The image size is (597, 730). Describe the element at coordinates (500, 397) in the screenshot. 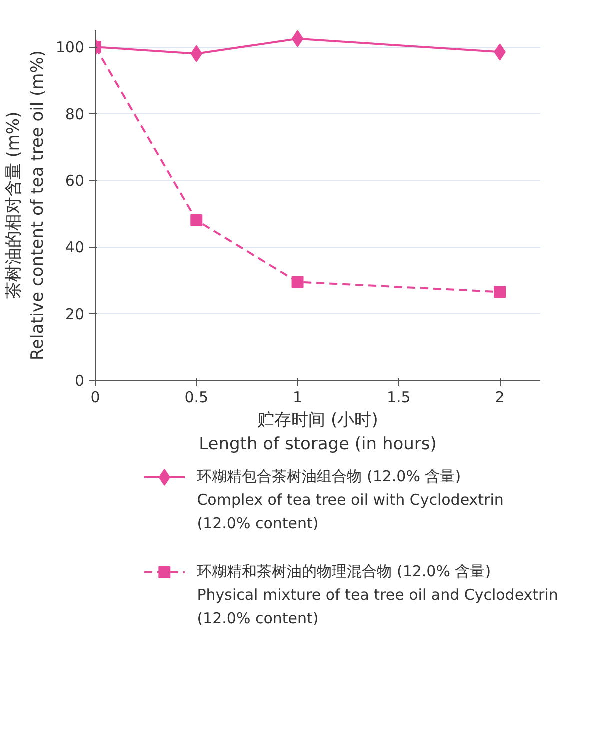

I see `x-tick-label: 2` at that location.